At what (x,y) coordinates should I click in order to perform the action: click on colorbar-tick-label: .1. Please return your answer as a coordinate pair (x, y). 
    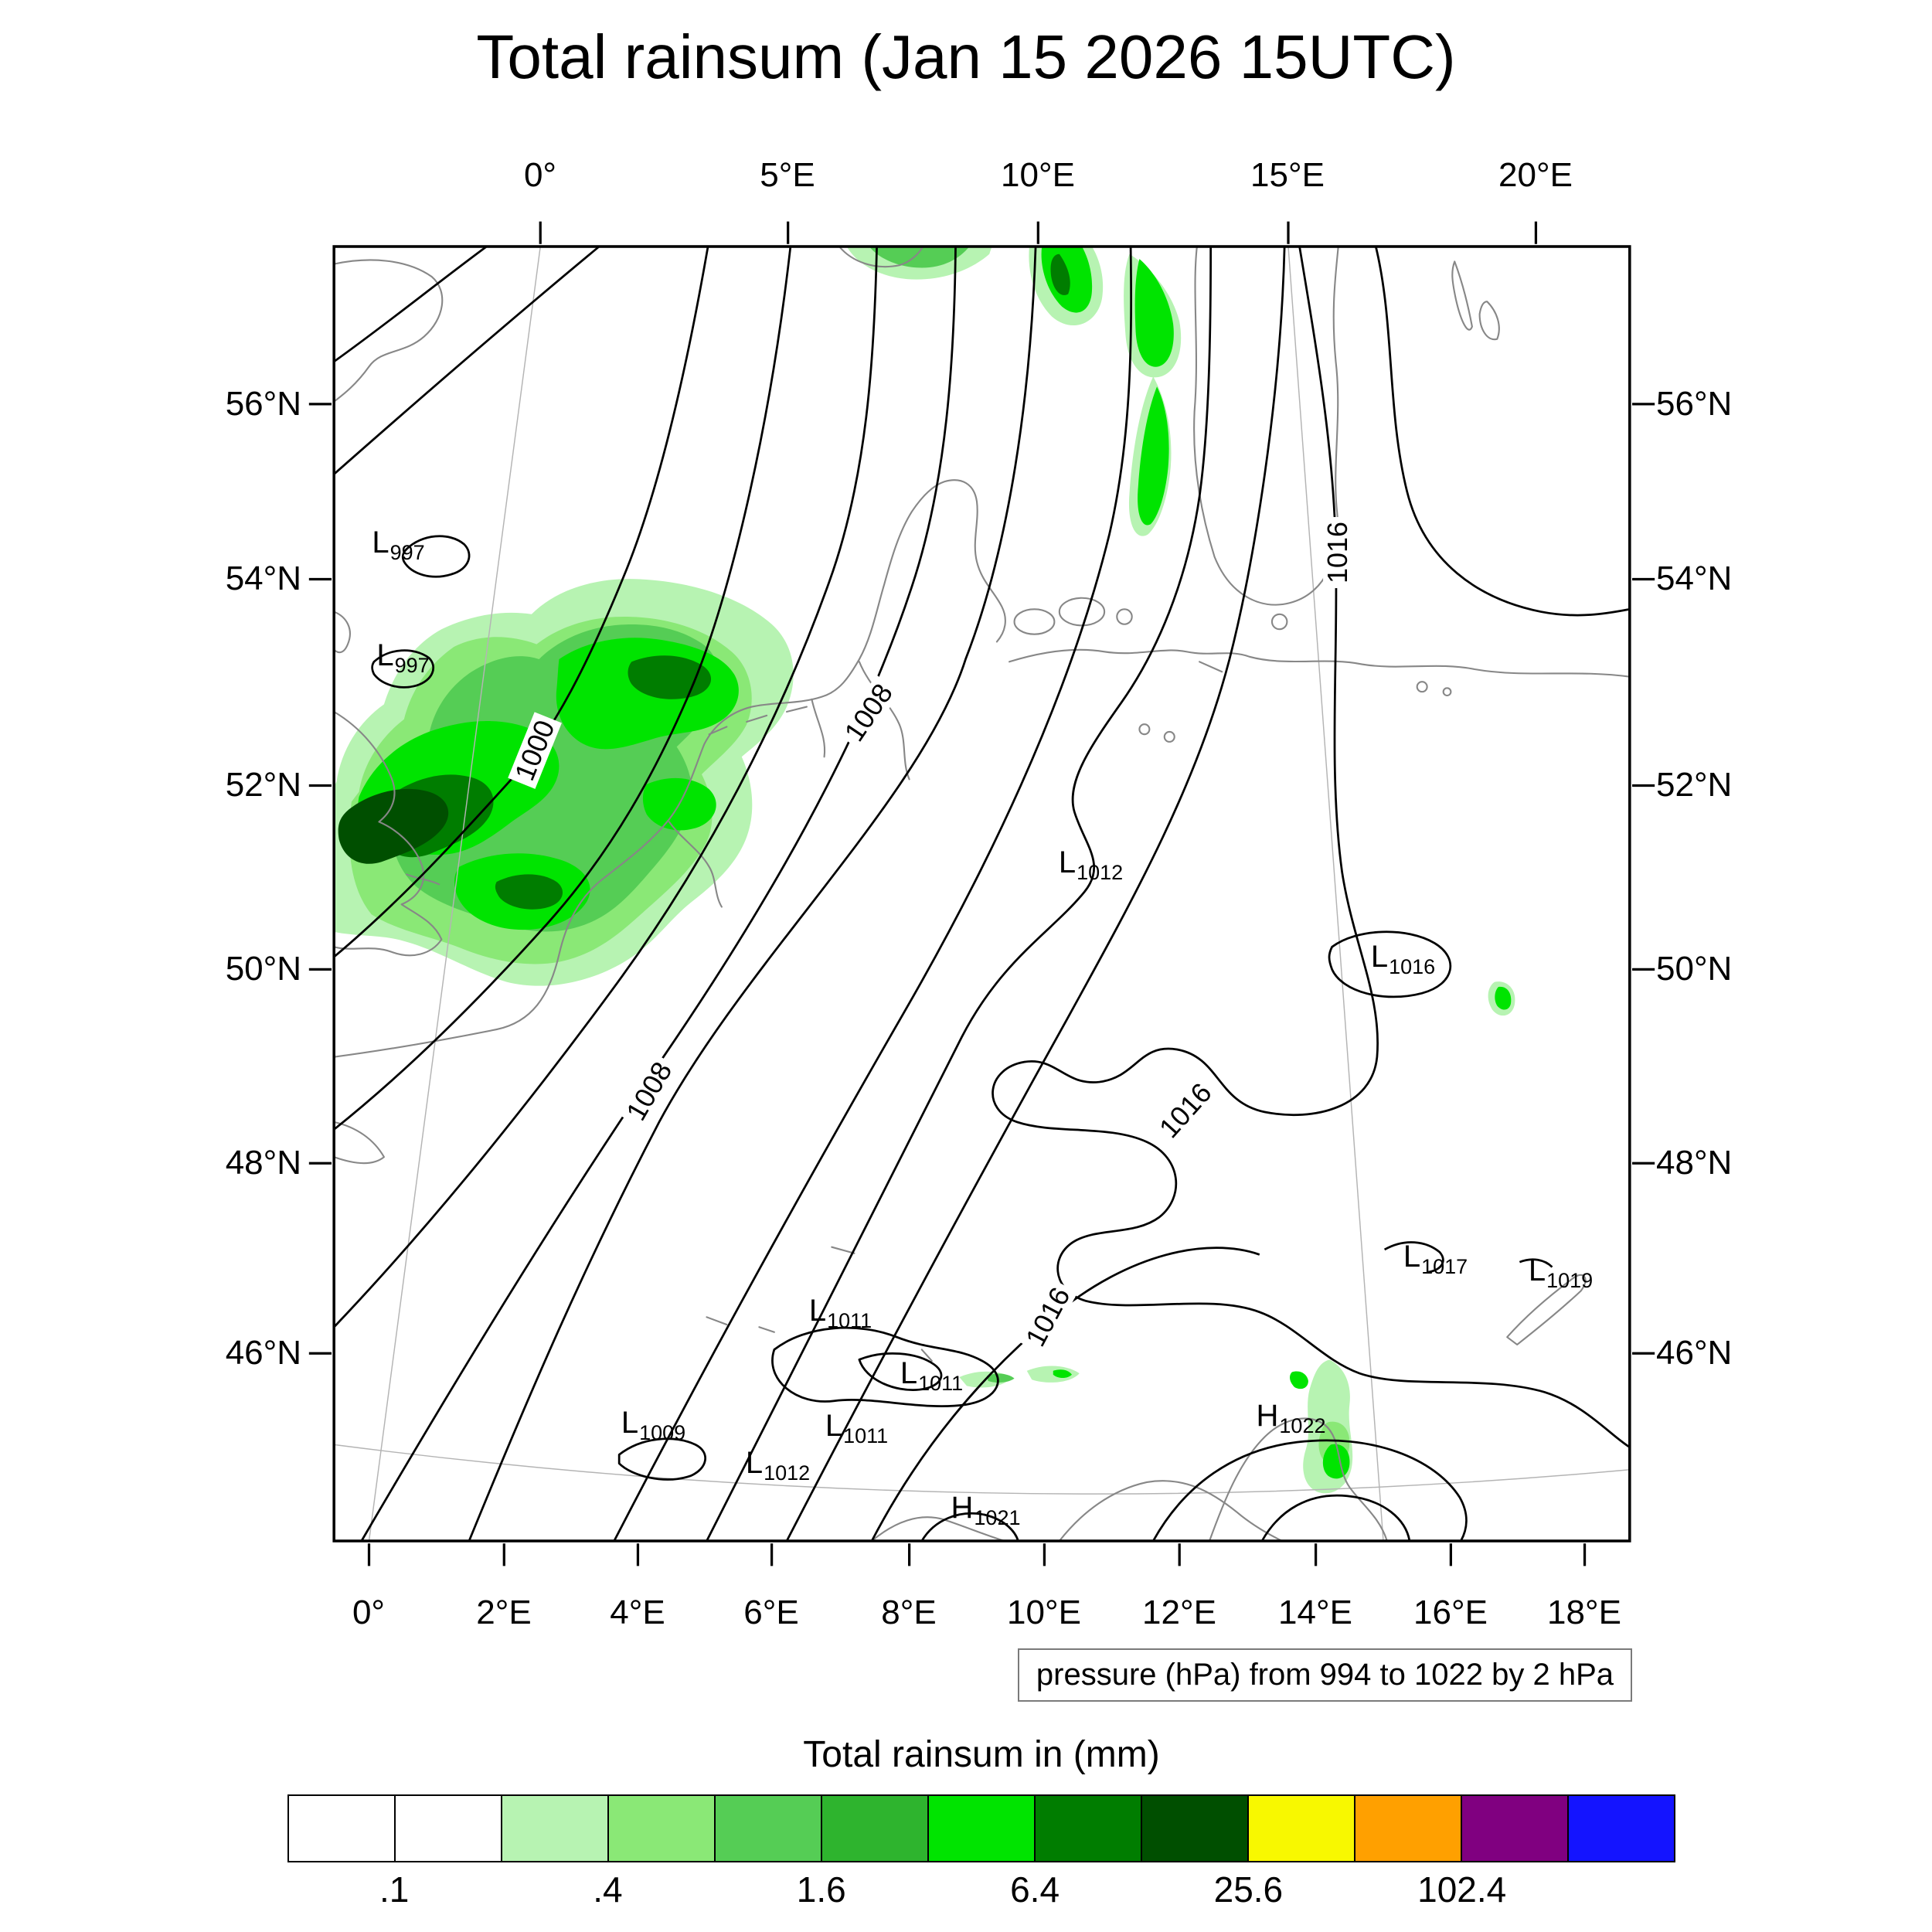
    Looking at the image, I should click on (395, 1889).